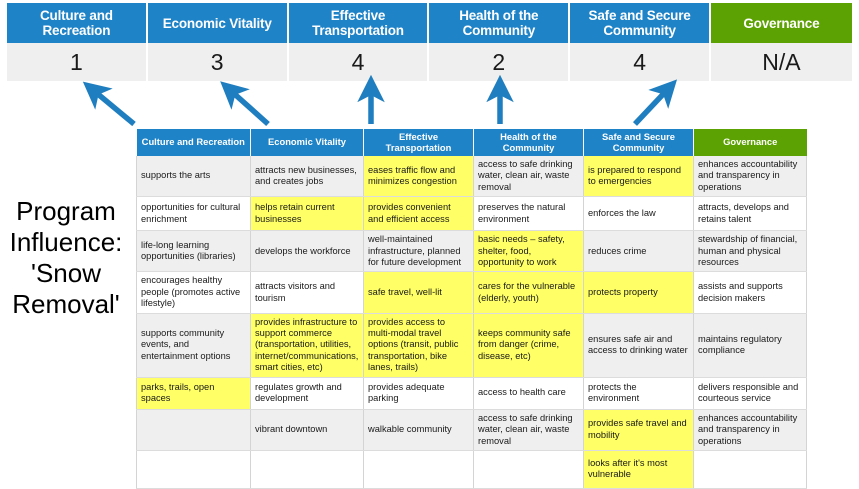  Describe the element at coordinates (218, 23) in the screenshot. I see `scorecard-header-economic-vitality: Economic Vitality` at that location.